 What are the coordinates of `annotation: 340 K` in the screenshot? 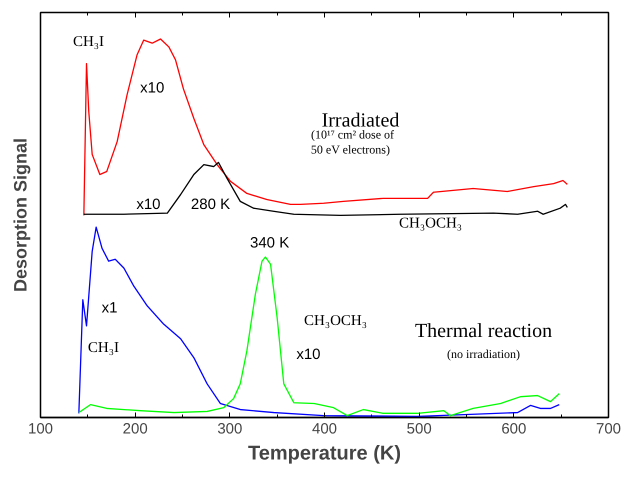 It's located at (270, 243).